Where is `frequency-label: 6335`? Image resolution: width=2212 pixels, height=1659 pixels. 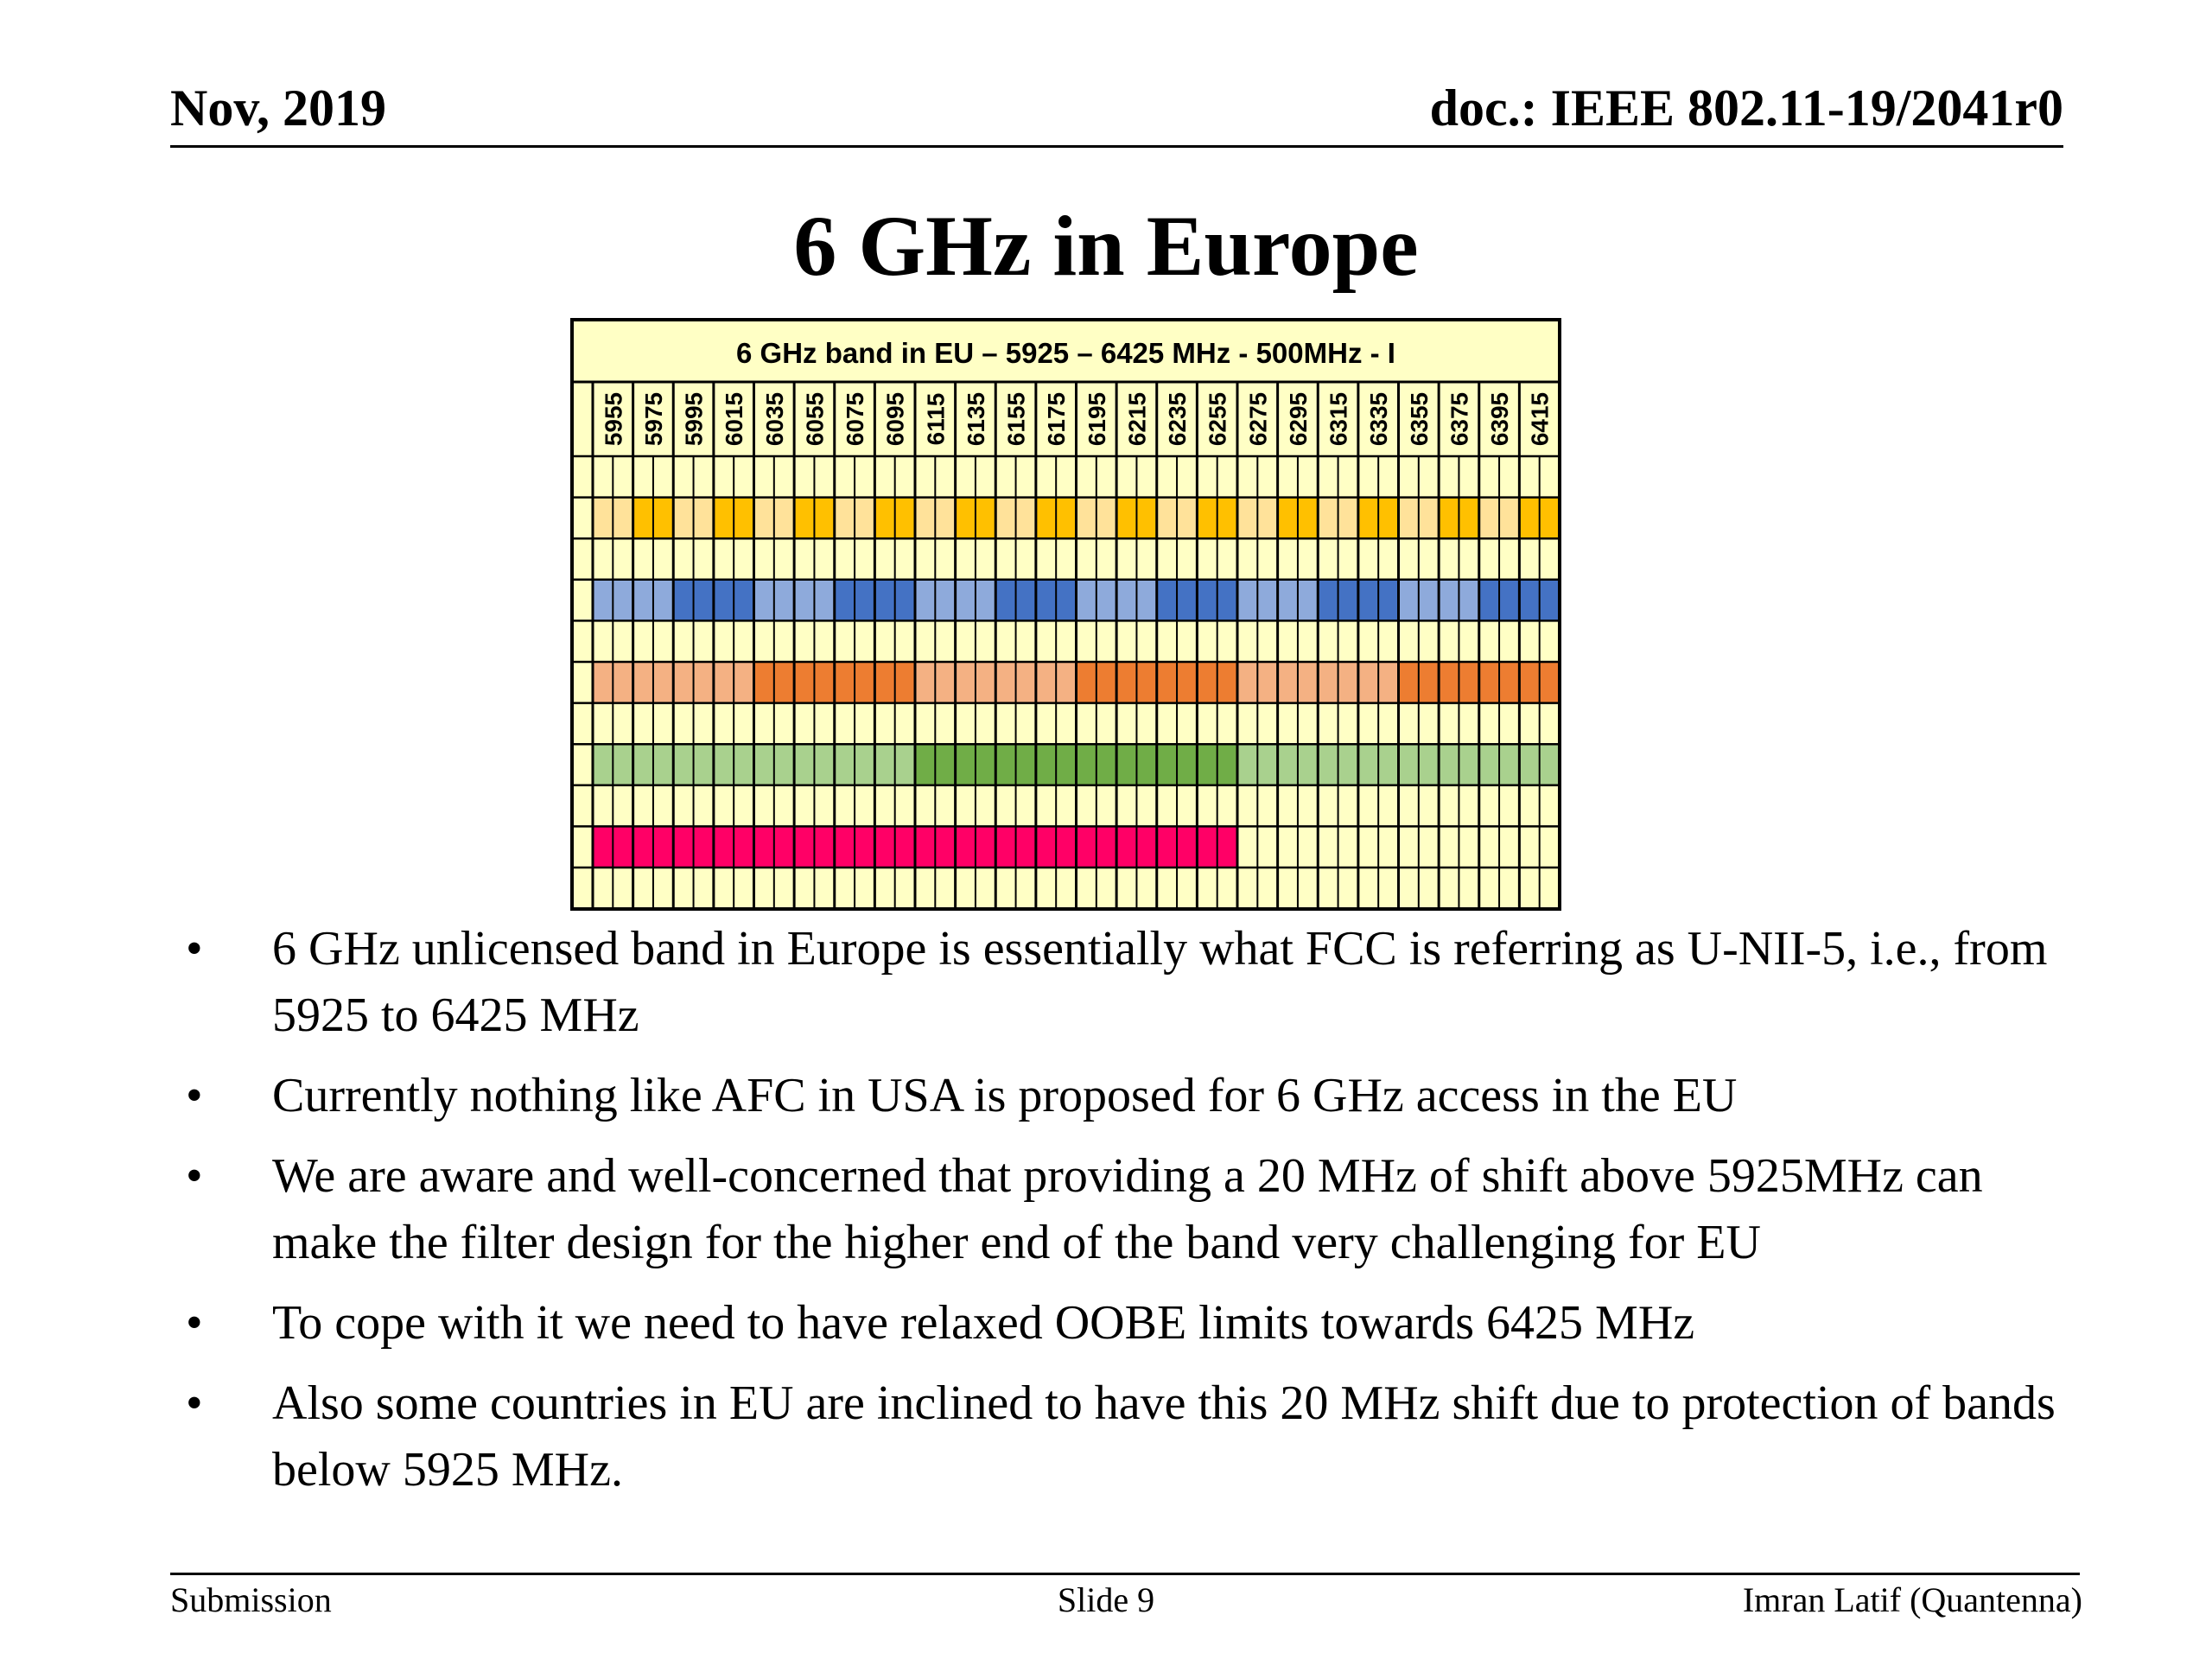 frequency-label: 6335 is located at coordinates (1378, 419).